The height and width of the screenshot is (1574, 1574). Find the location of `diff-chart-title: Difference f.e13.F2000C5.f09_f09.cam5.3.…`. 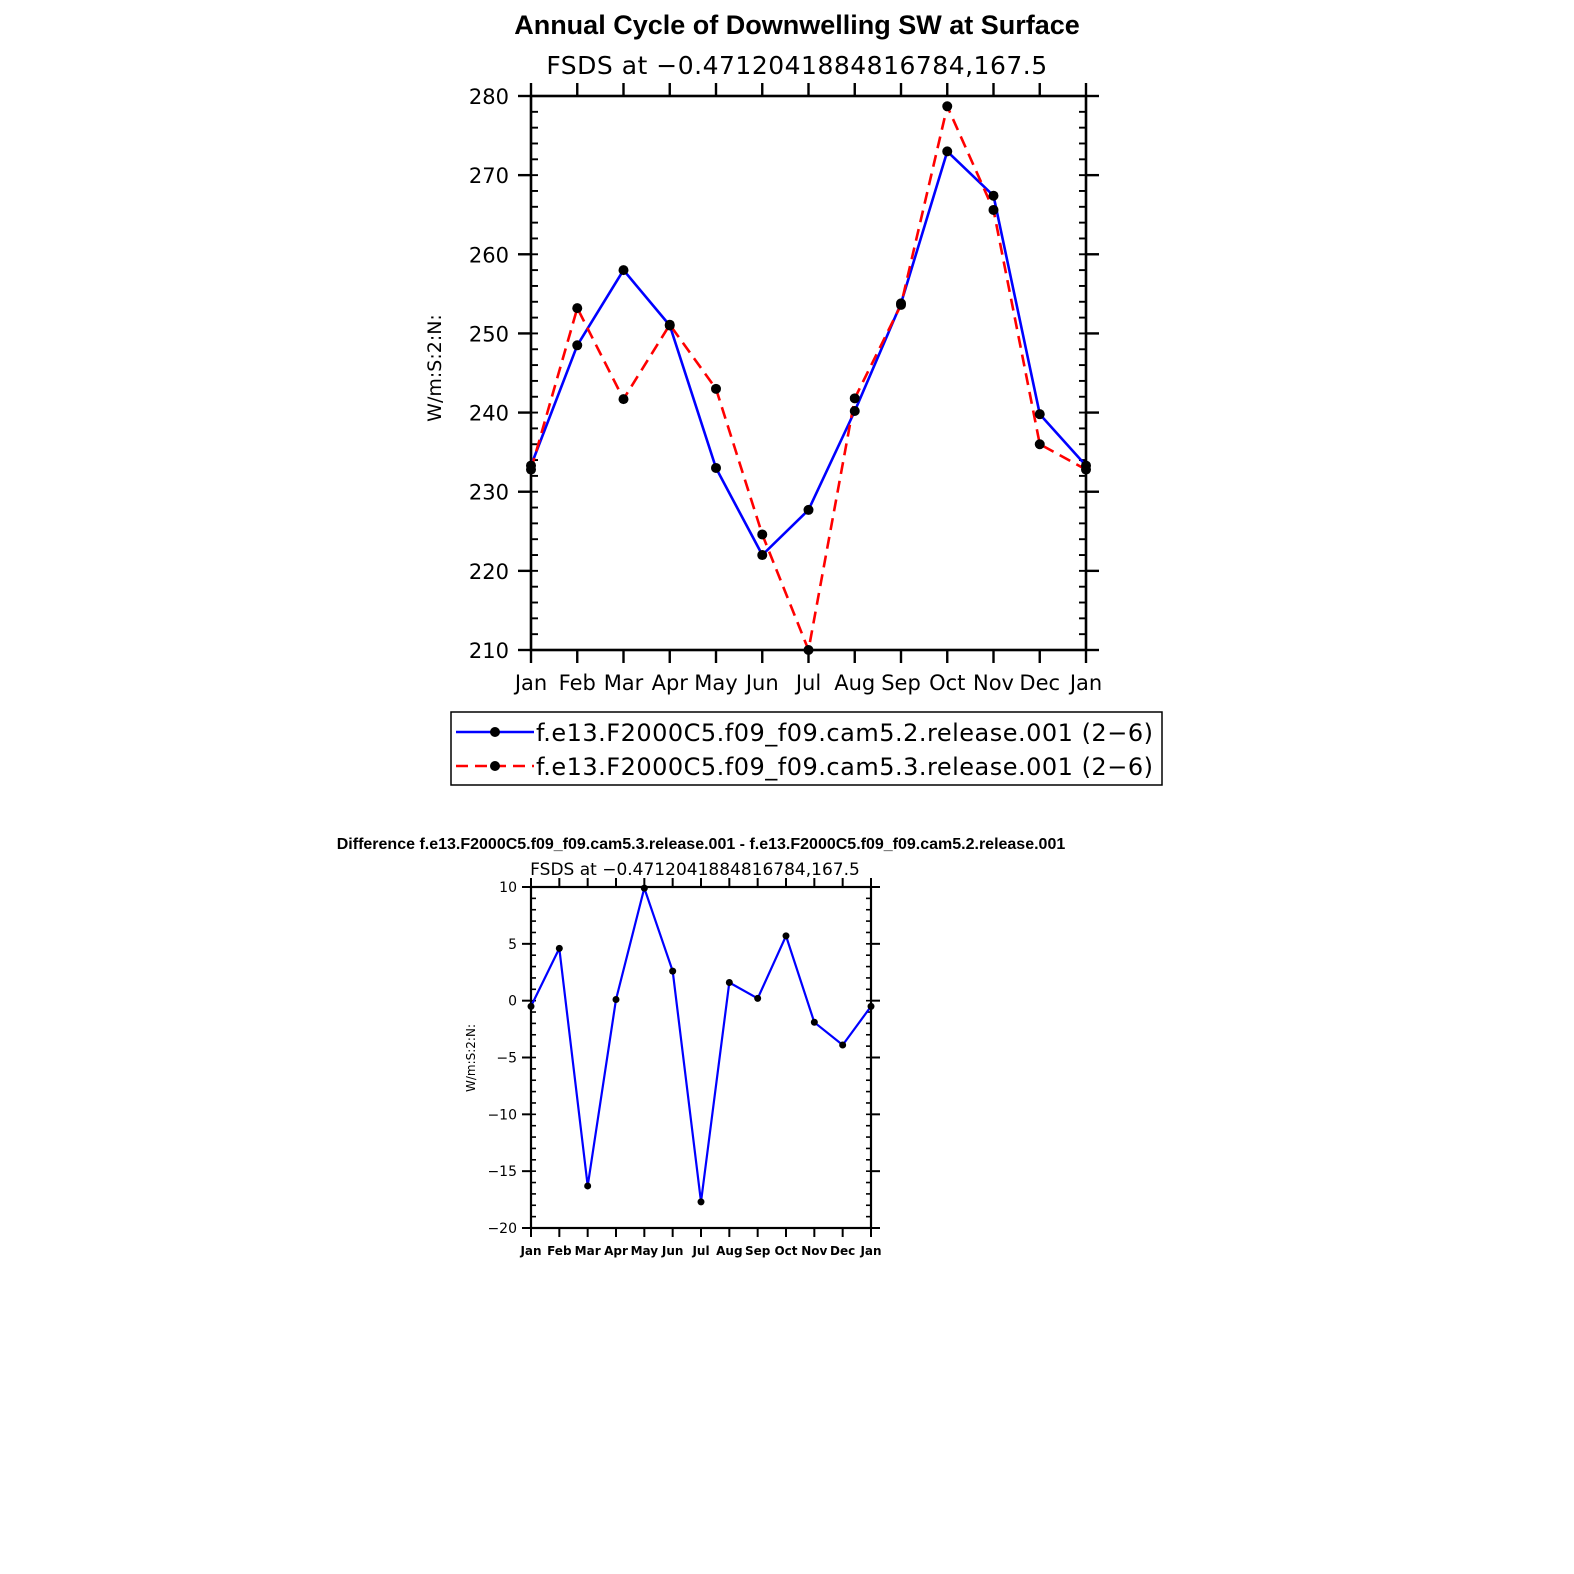

diff-chart-title: Difference f.e13.F2000C5.f09_f09.cam5.3.… is located at coordinates (701, 844).